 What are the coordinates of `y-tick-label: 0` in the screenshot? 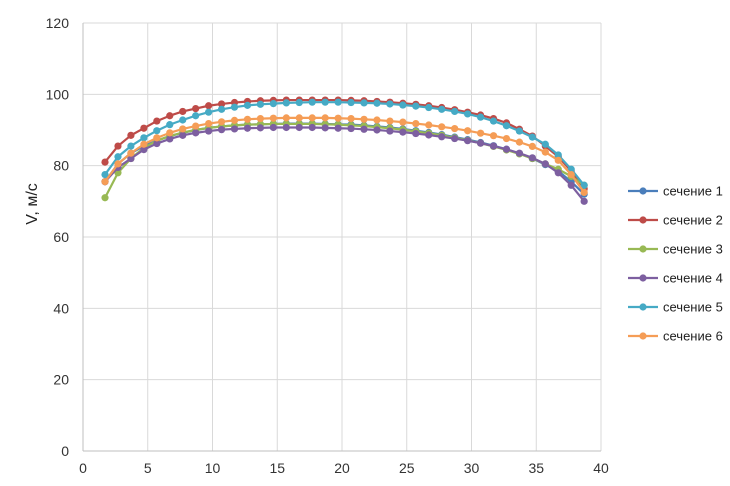 It's located at (65, 451).